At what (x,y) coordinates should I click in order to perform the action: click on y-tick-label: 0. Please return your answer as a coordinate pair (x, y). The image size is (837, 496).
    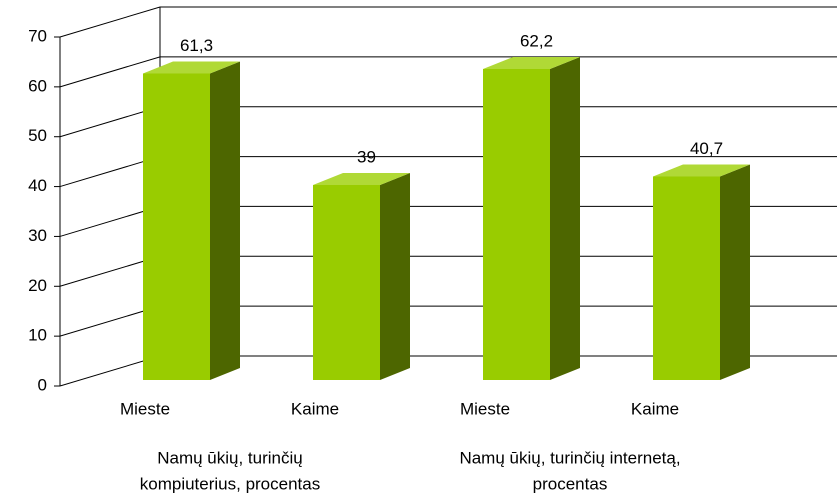
    Looking at the image, I should click on (42, 384).